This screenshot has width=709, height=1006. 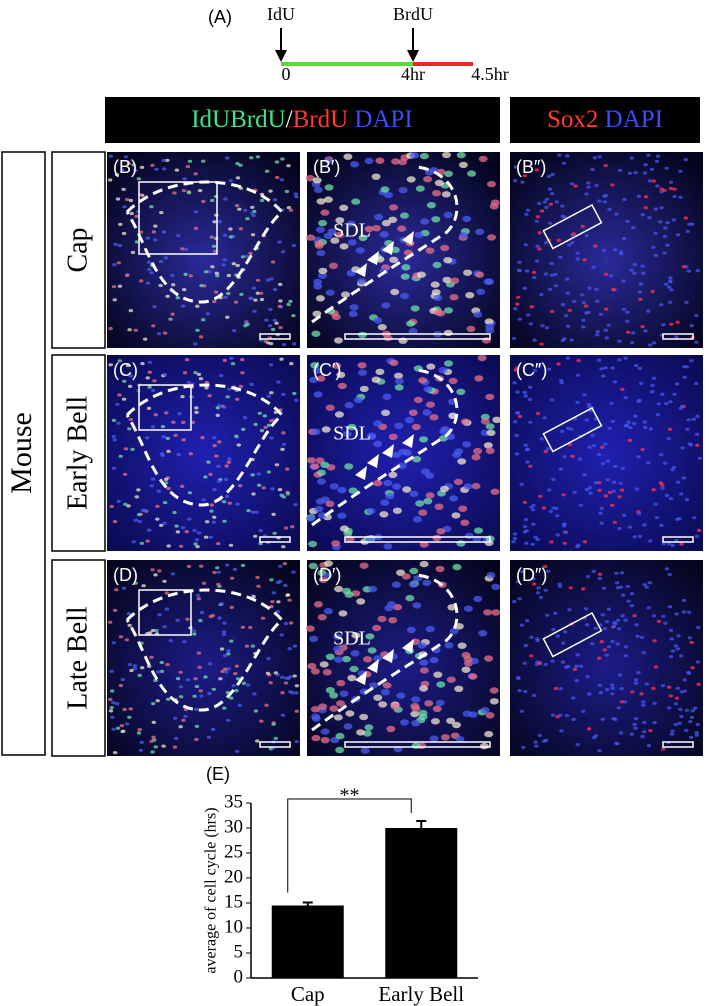 I want to click on outline, so click(x=205, y=650).